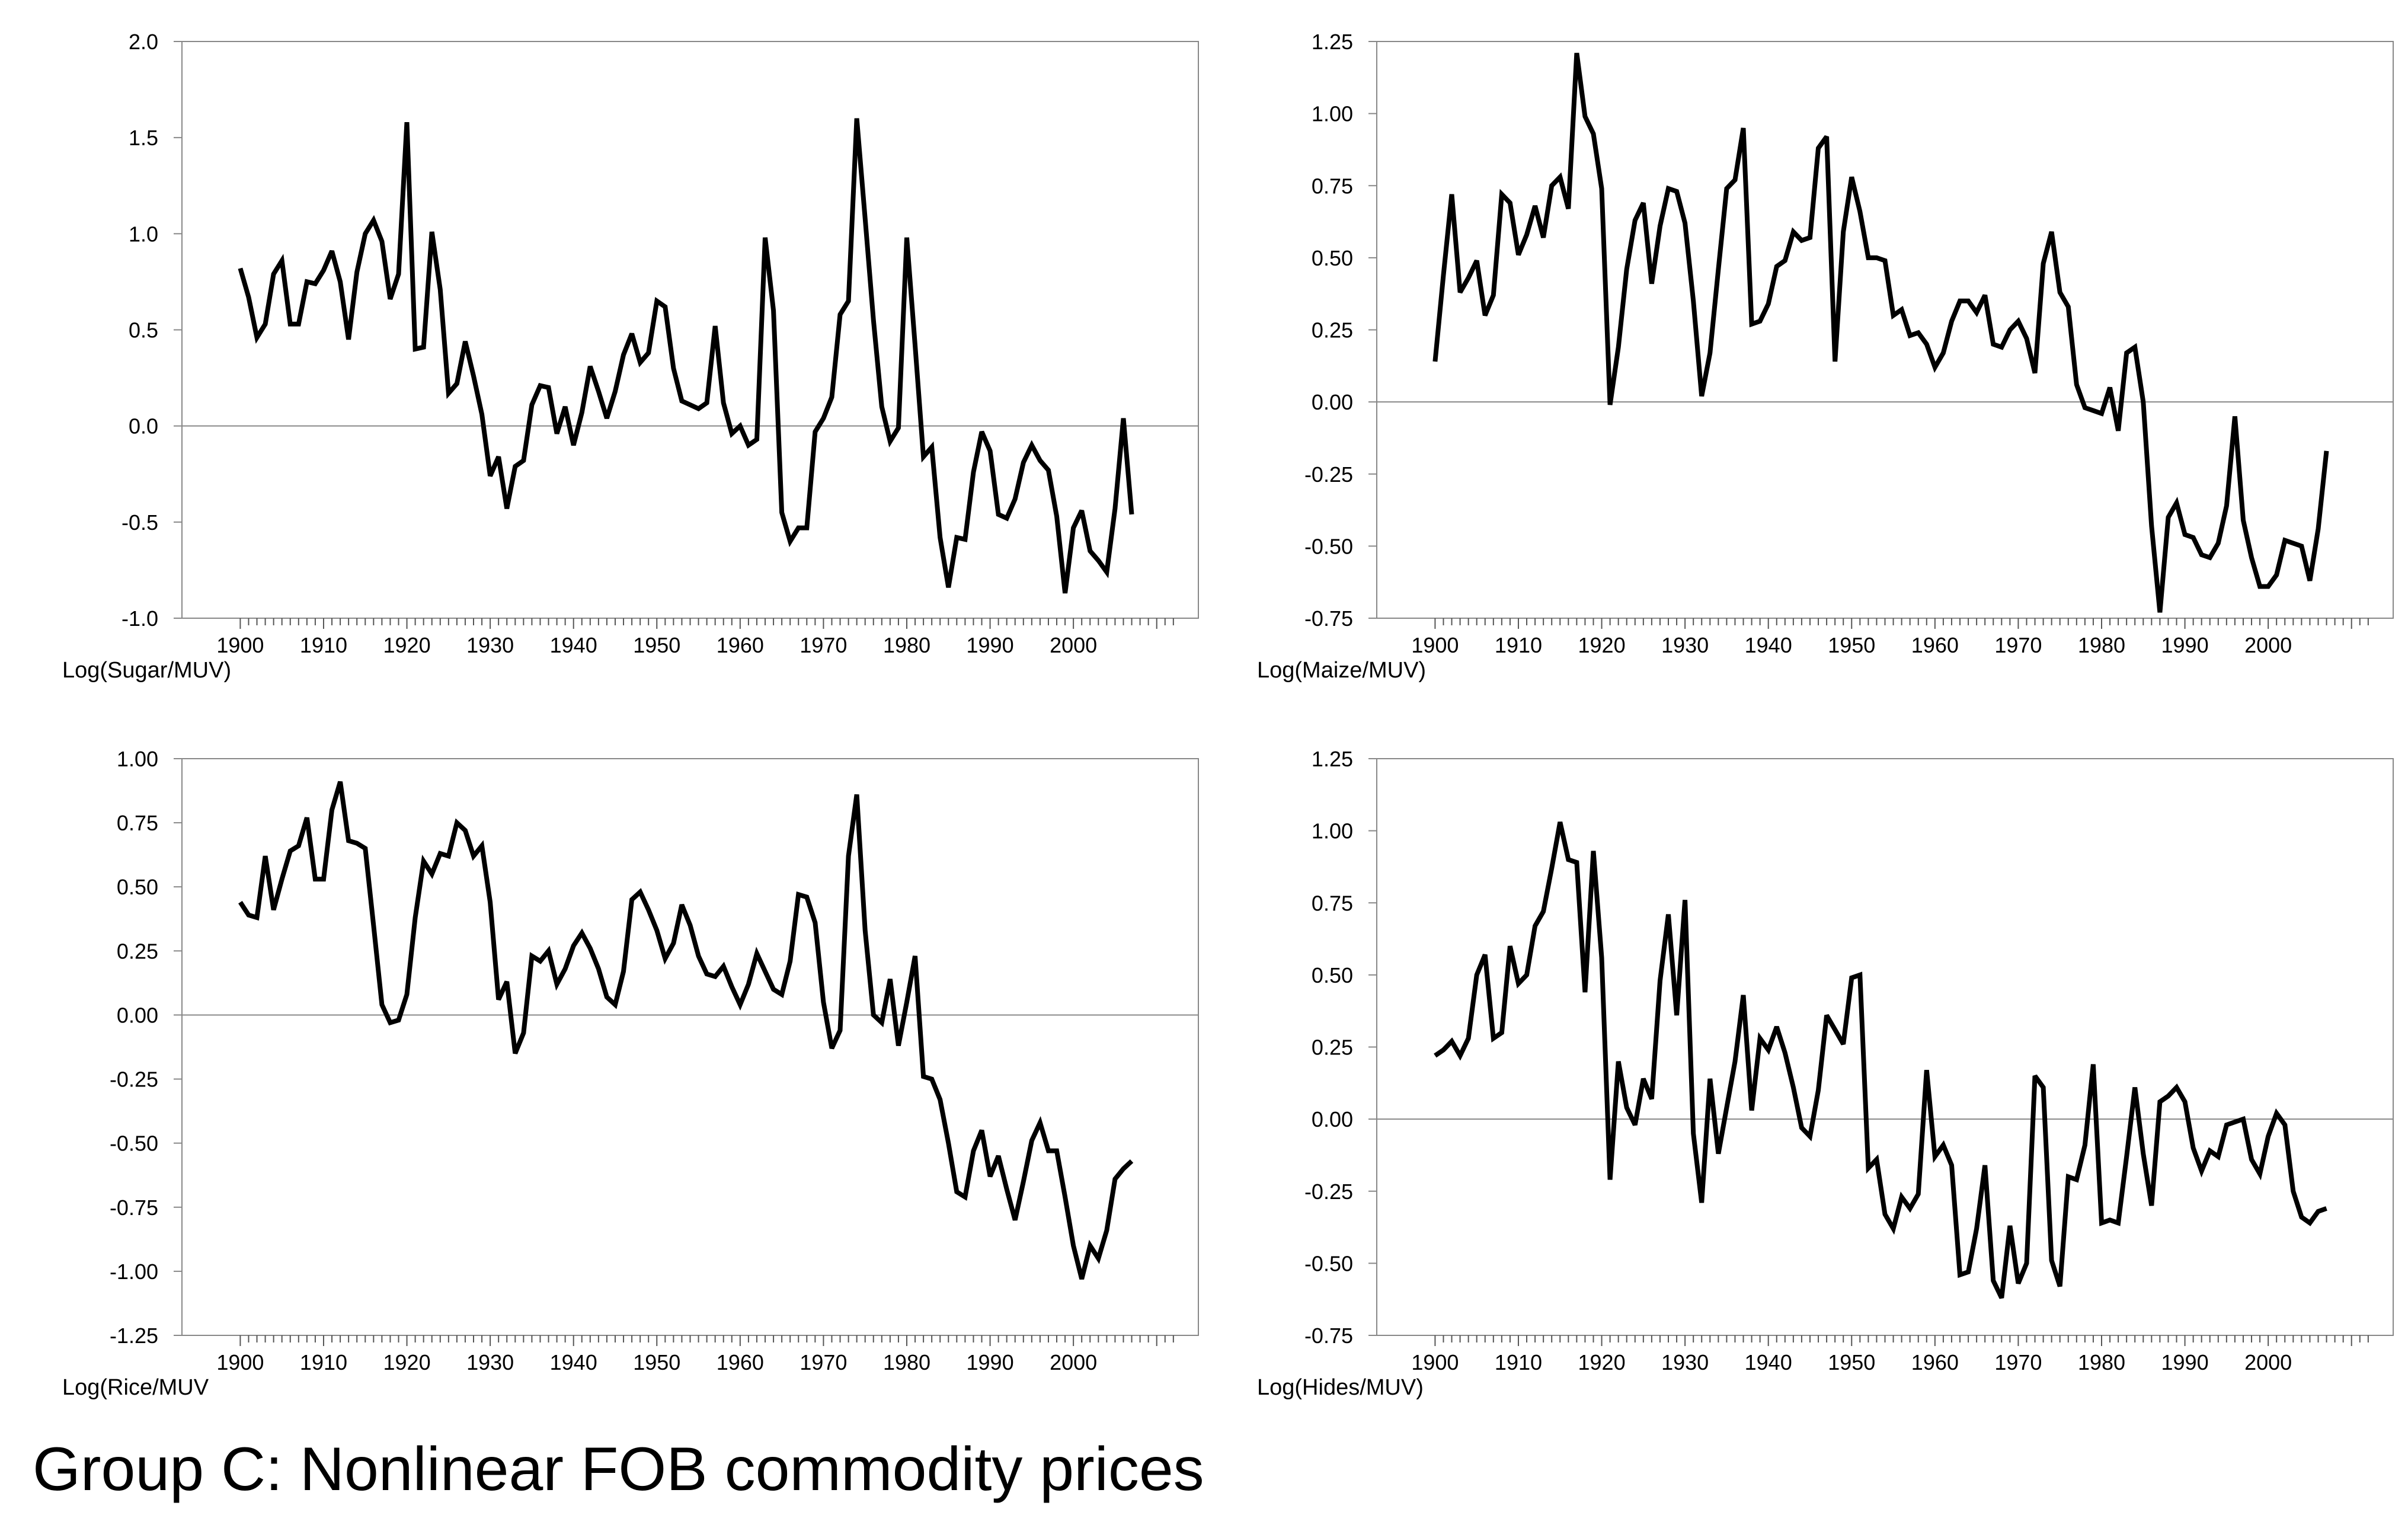  Describe the element at coordinates (146, 670) in the screenshot. I see `axis-label: Log(Sugar/MUV)` at that location.